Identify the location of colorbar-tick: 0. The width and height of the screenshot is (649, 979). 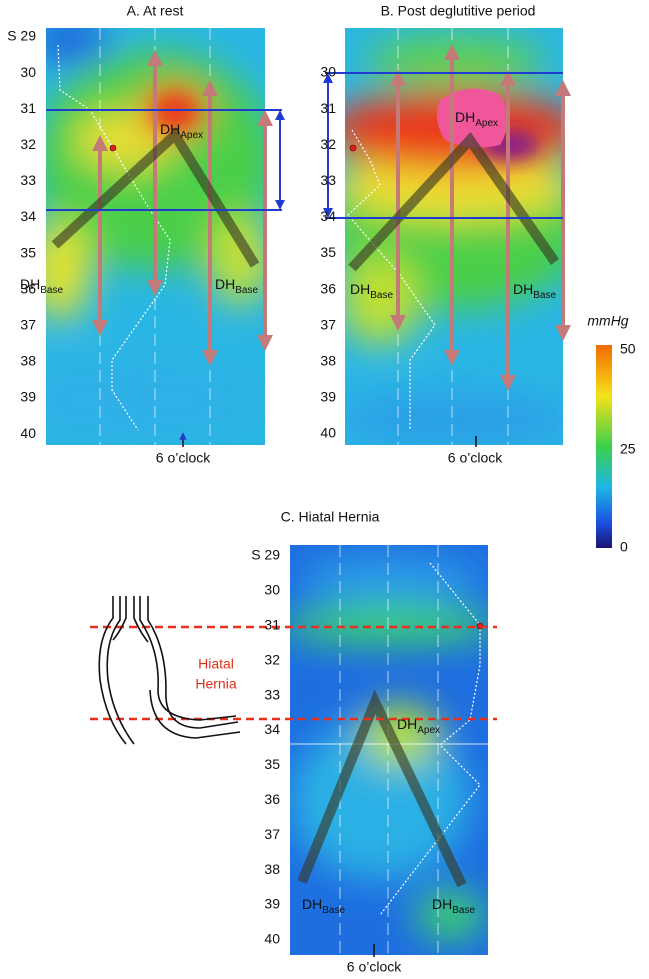
(624, 547).